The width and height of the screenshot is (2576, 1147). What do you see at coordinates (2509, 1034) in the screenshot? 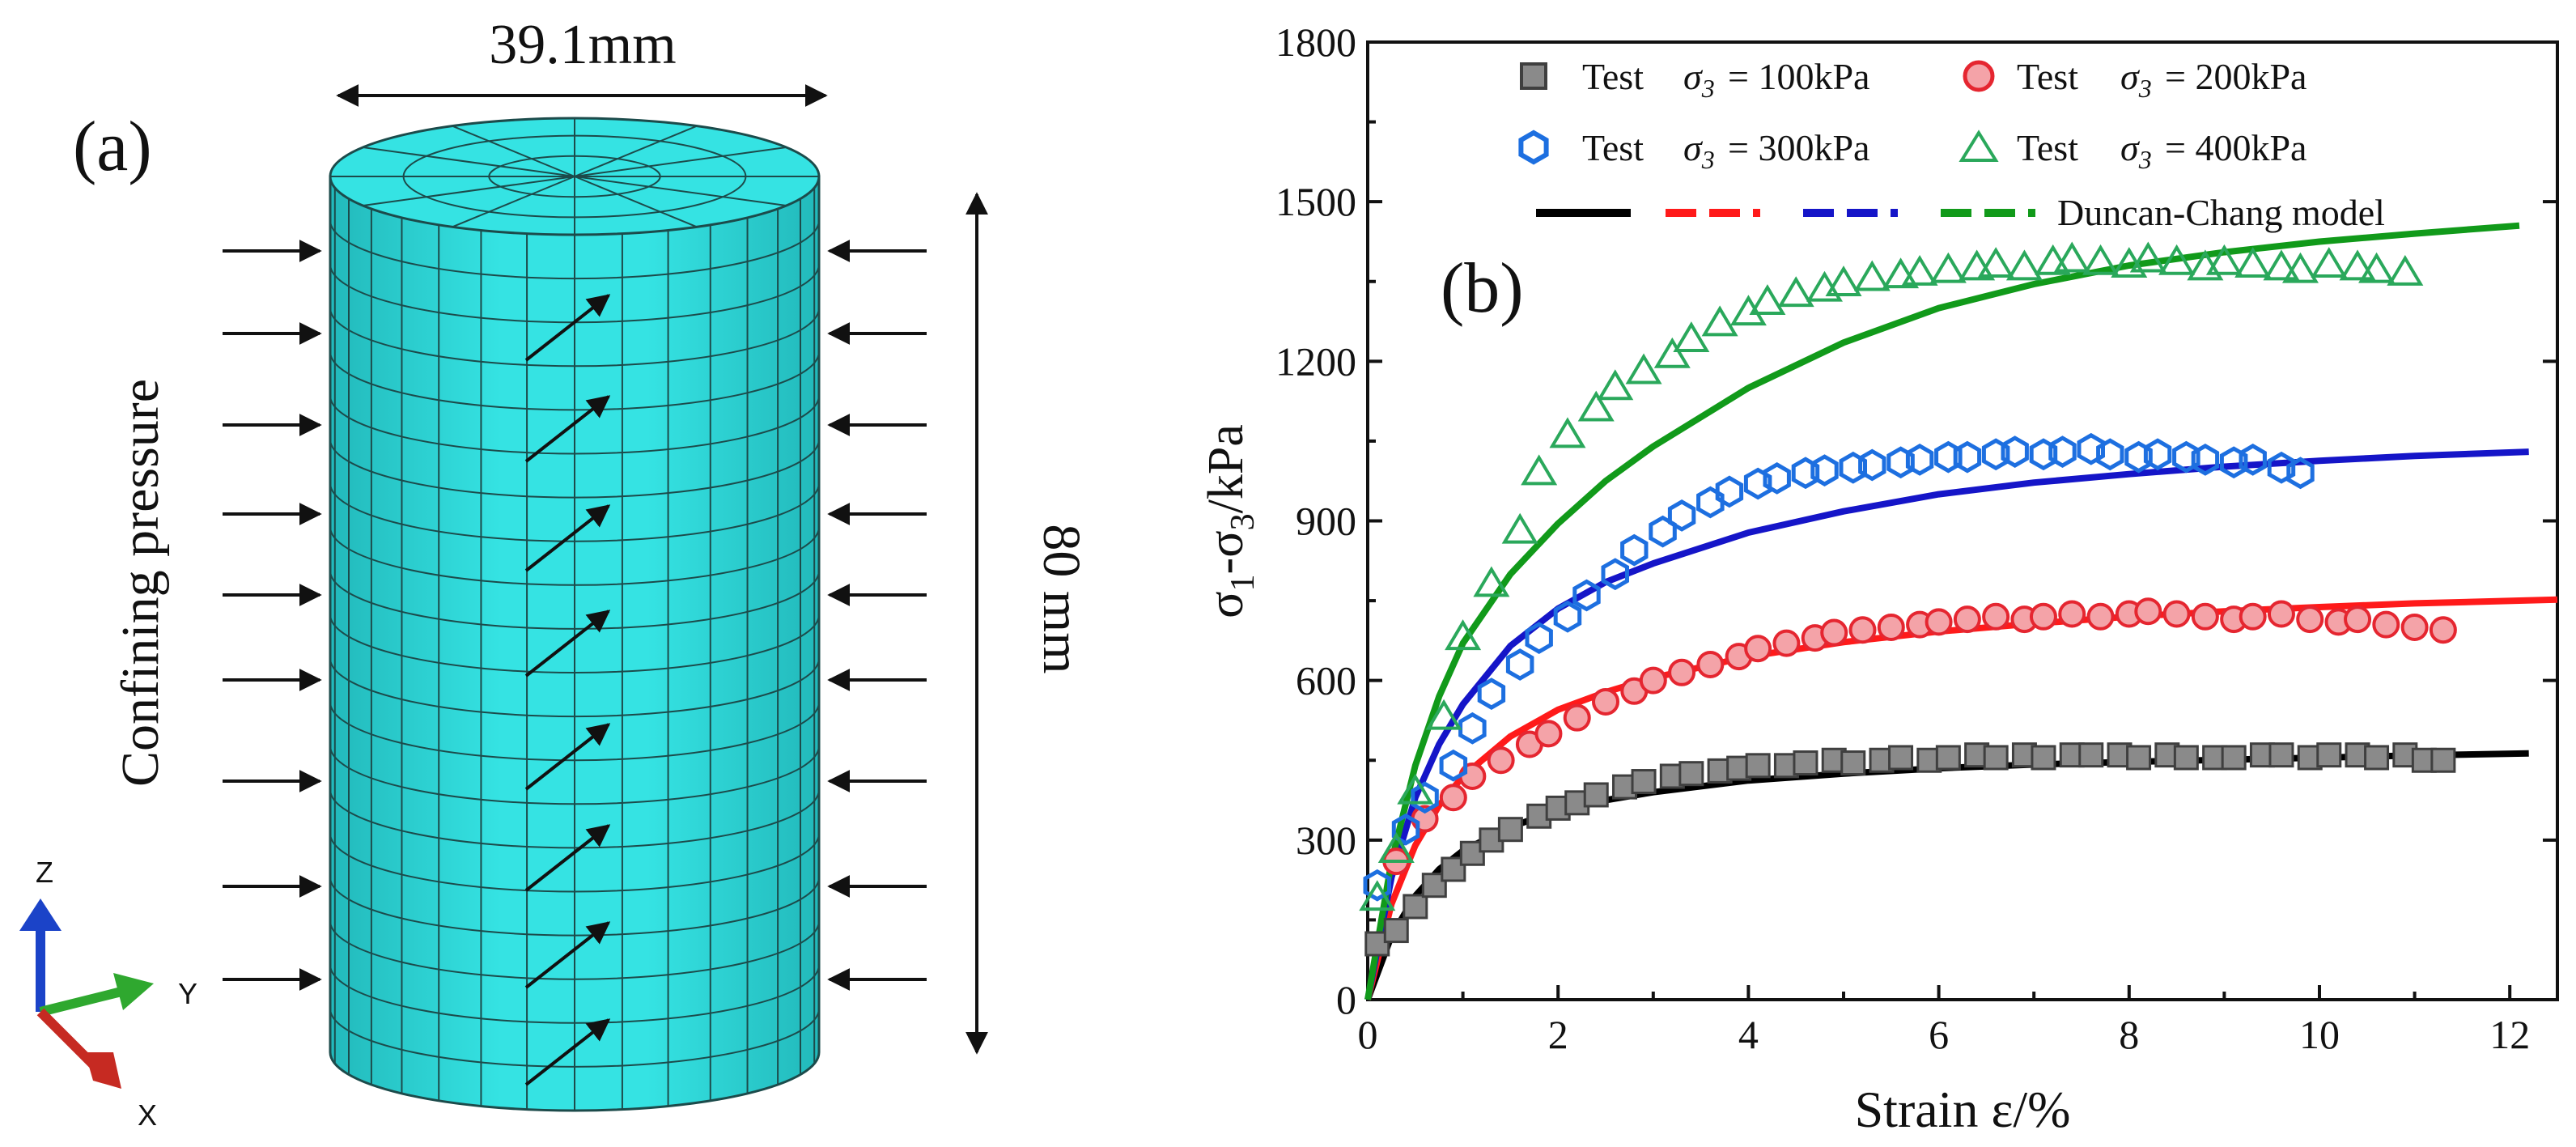
I see `x-tick-label: 12` at bounding box center [2509, 1034].